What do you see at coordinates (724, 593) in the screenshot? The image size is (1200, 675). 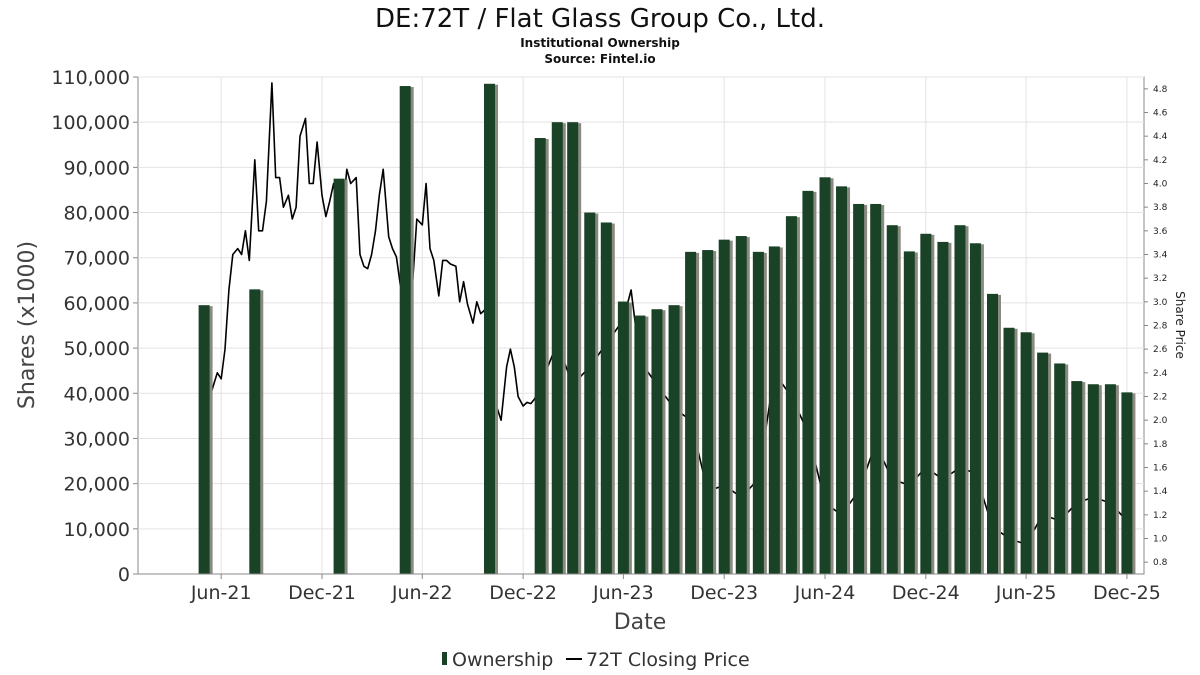 I see `x-tick-label: Dec-23` at bounding box center [724, 593].